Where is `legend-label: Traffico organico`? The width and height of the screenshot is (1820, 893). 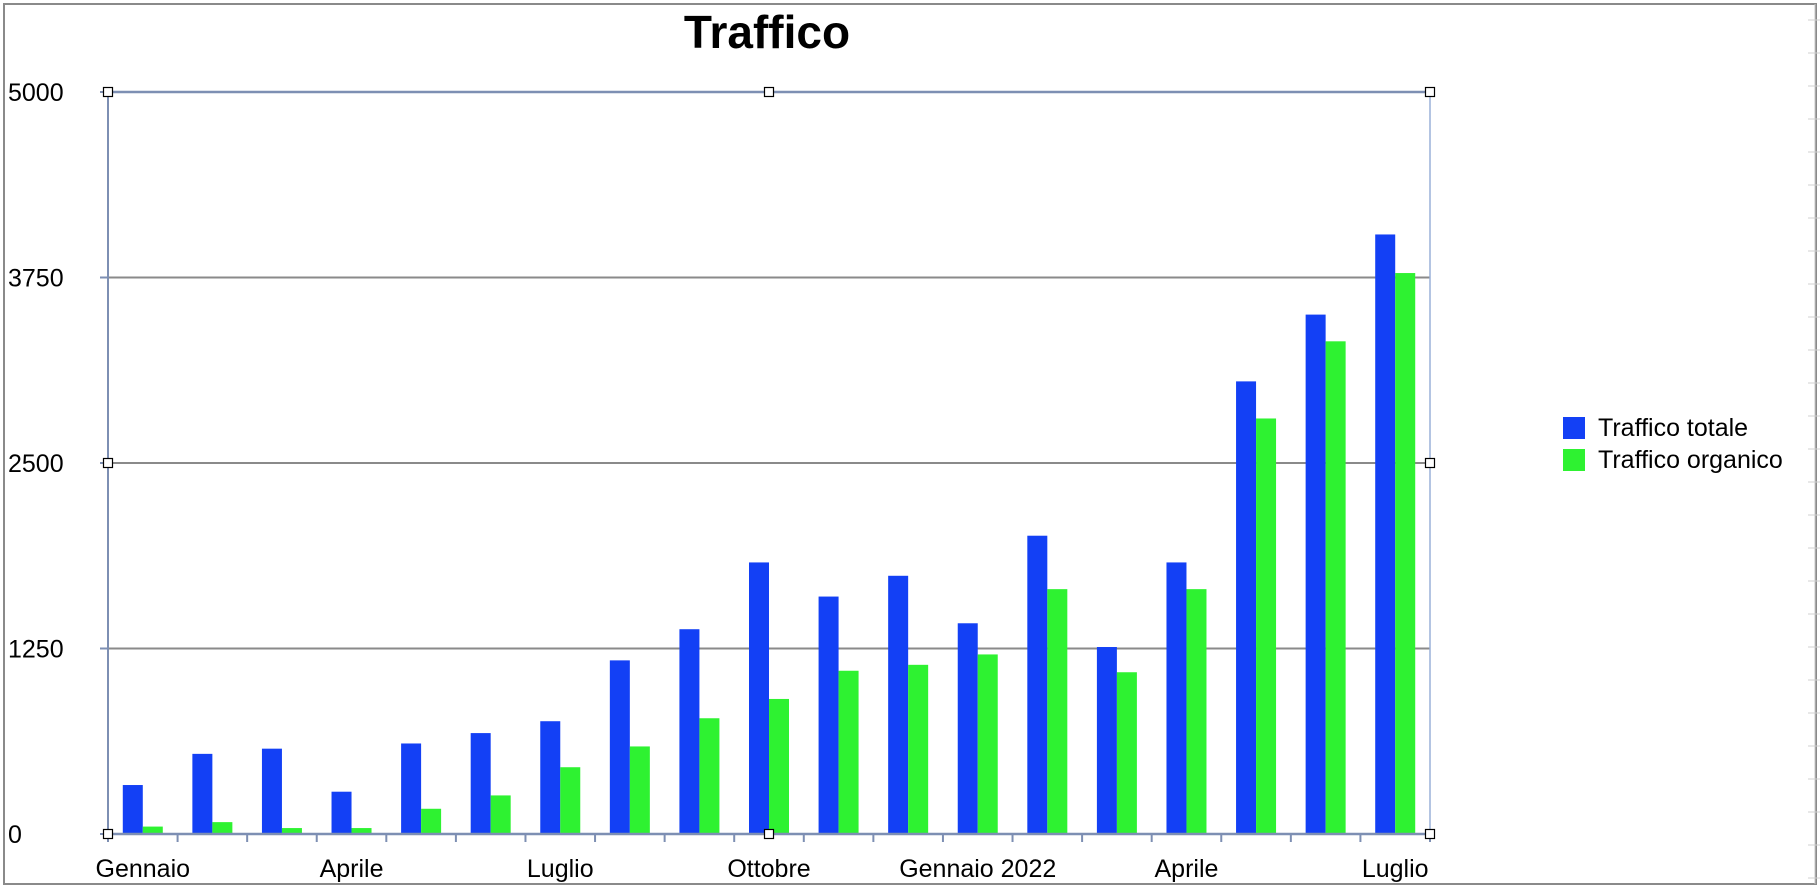
legend-label: Traffico organico is located at coordinates (1690, 460).